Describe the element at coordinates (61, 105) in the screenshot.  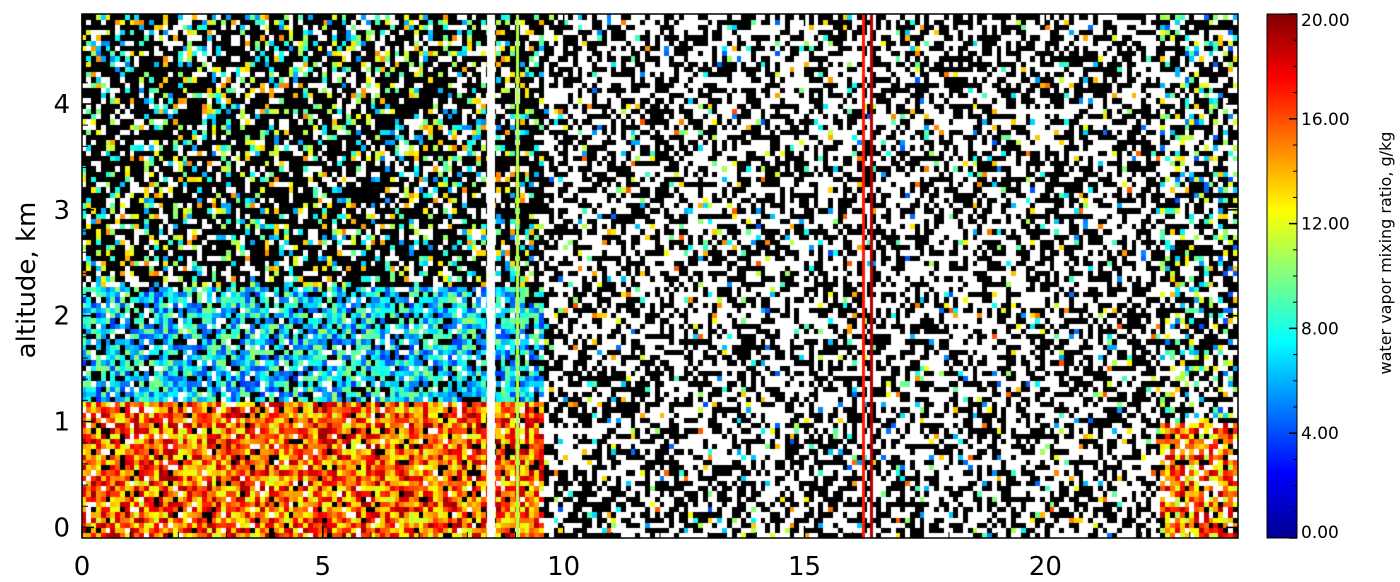
I see `y-tick-label: 4` at that location.